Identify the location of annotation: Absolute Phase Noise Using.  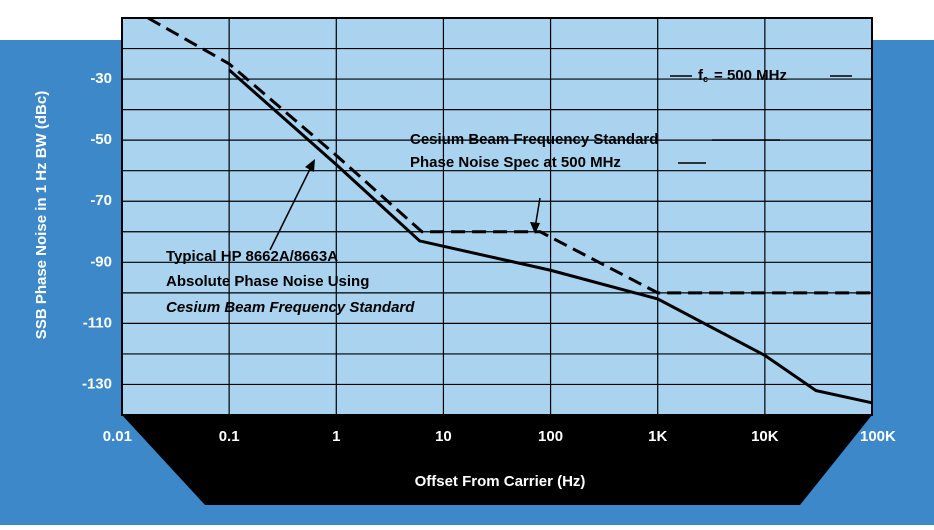
(267, 281).